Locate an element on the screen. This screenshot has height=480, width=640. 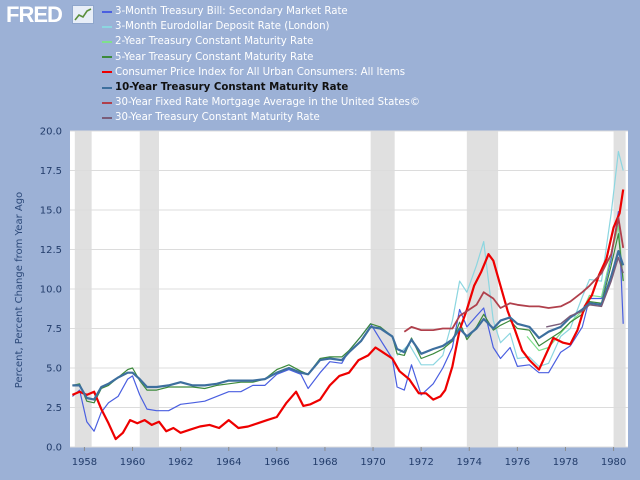
legend-item: 3-Month Eurodollar Deposit Rate (London) is located at coordinates (261, 26).